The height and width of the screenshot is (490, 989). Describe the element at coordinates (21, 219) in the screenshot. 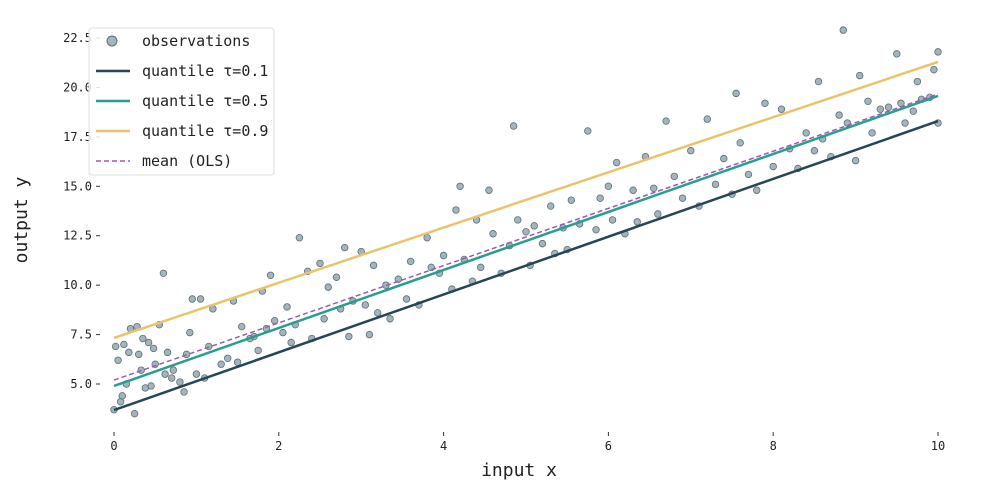

I see `y-axis-label: output y` at that location.